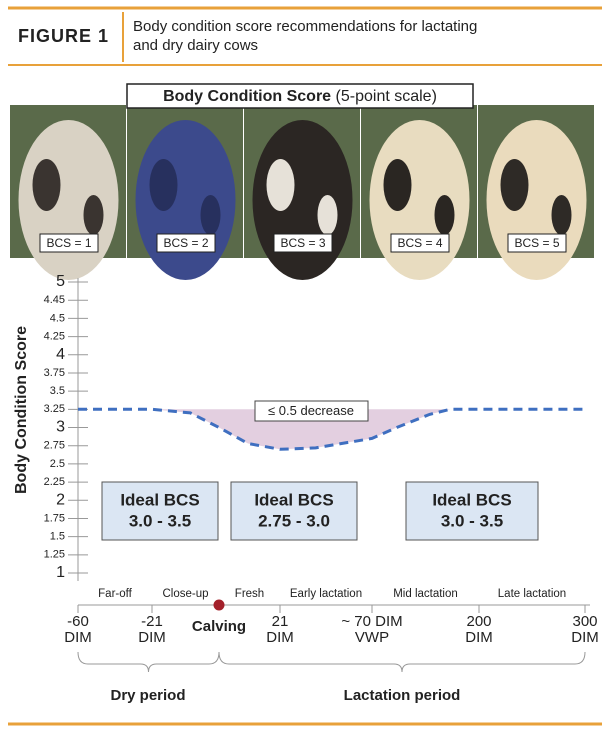 The image size is (610, 736). What do you see at coordinates (280, 621) in the screenshot?
I see `x-tick-label: 21` at bounding box center [280, 621].